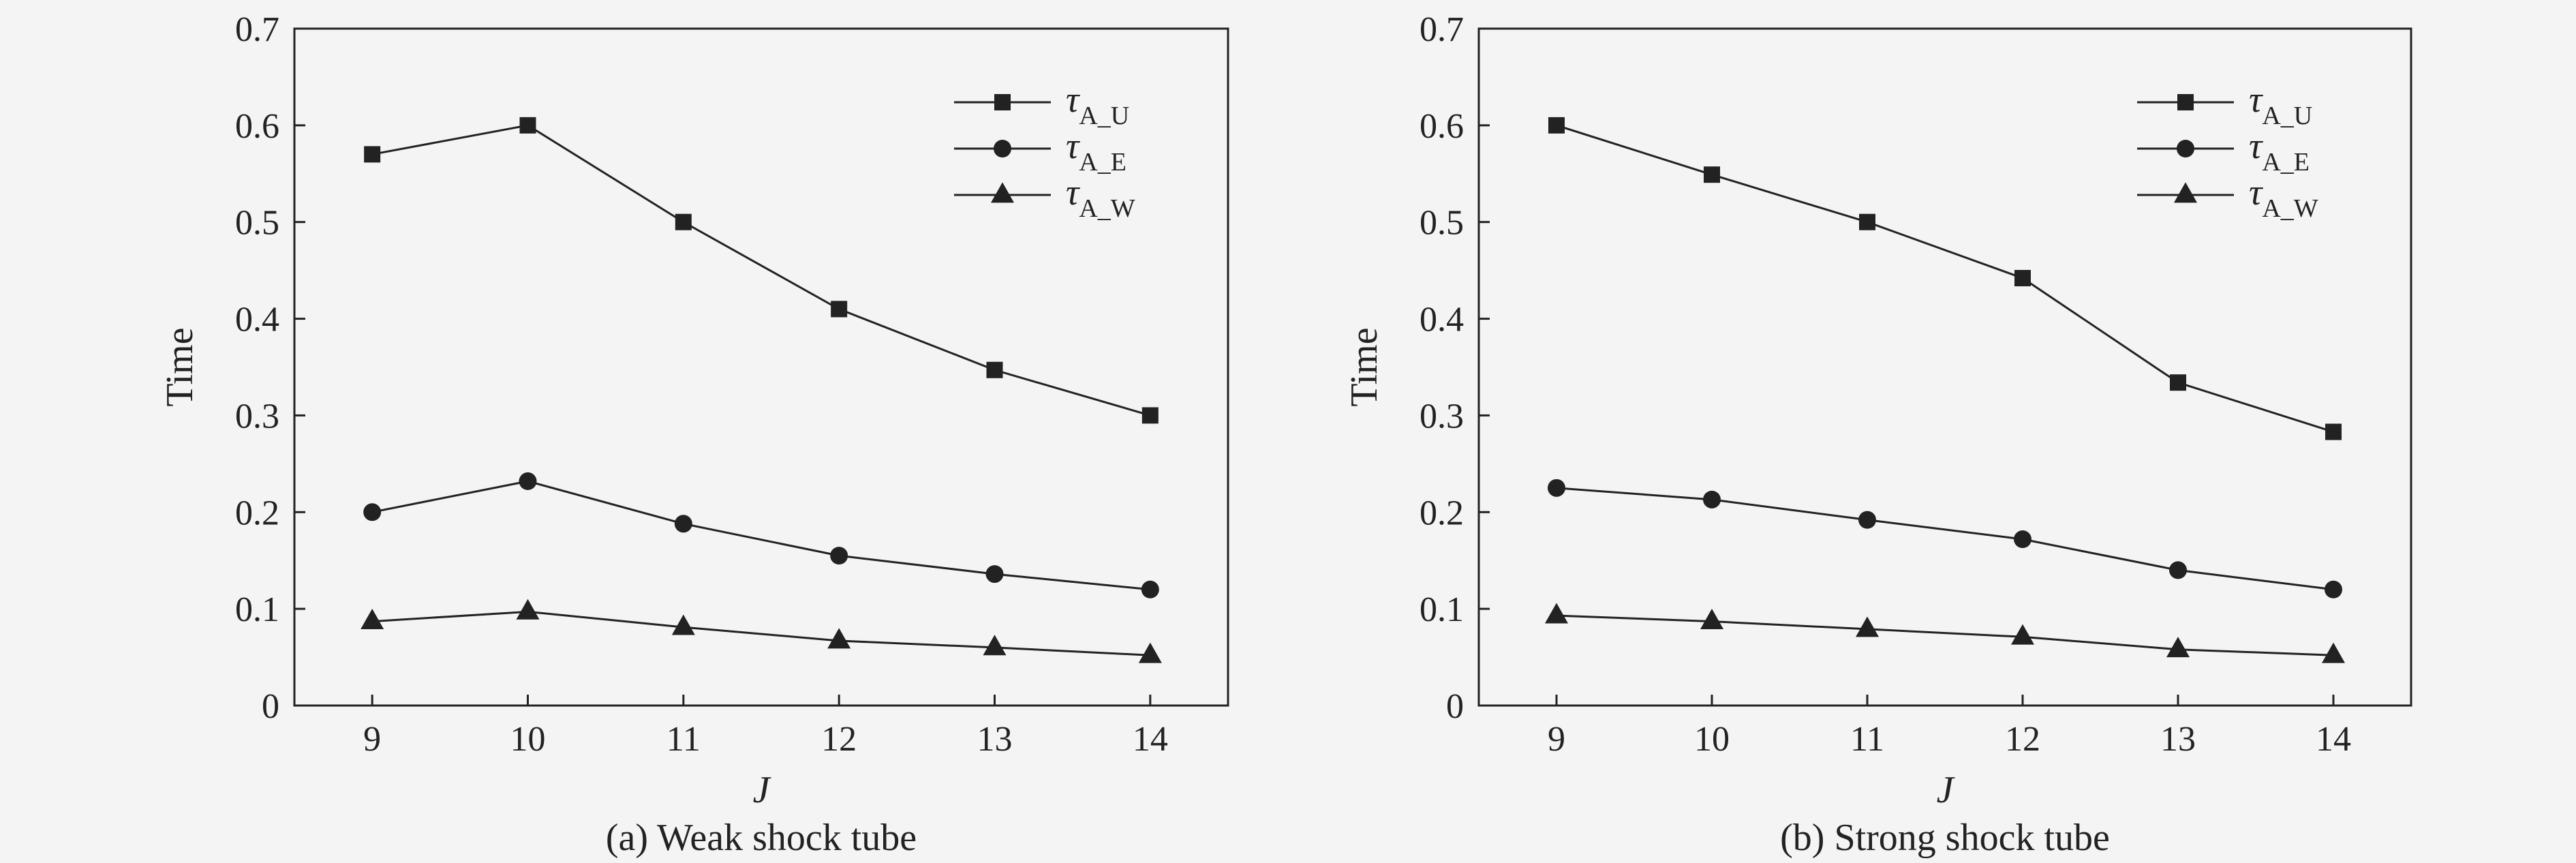 Image resolution: width=2576 pixels, height=863 pixels. I want to click on panel-a-y-tick-label: 0.4, so click(257, 320).